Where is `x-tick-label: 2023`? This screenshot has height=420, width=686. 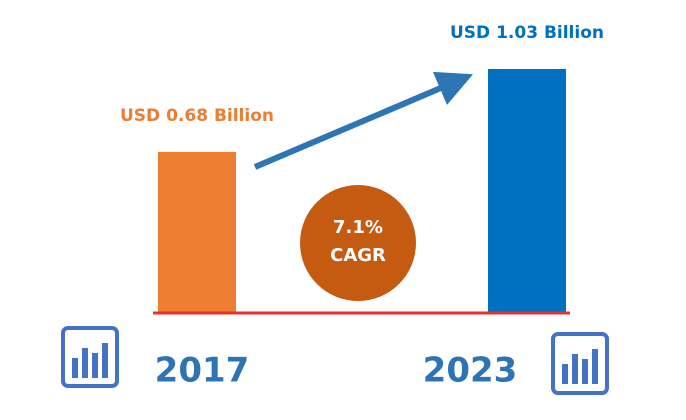 x-tick-label: 2023 is located at coordinates (470, 371).